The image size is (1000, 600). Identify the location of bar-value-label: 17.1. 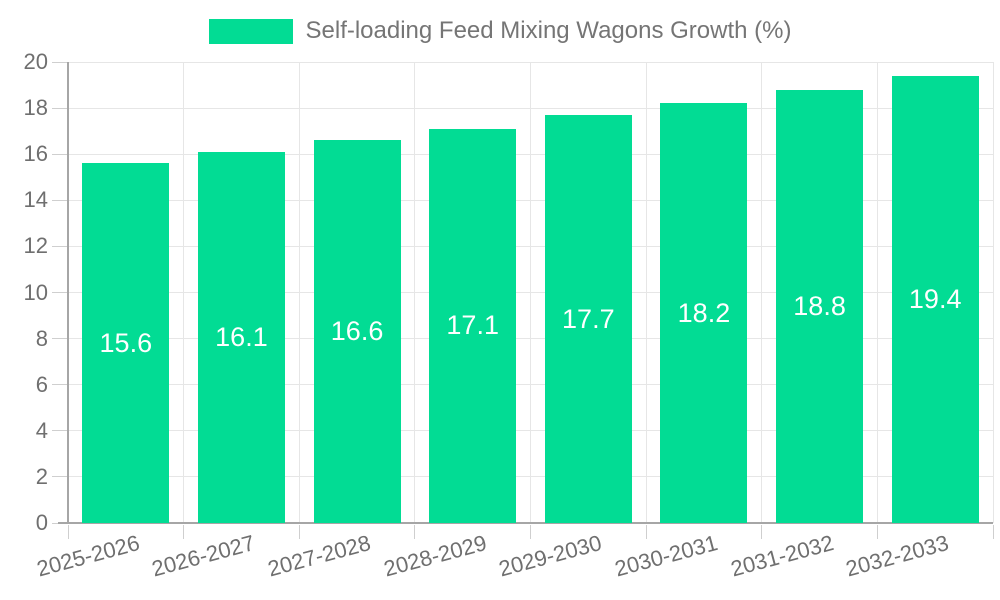
(472, 325).